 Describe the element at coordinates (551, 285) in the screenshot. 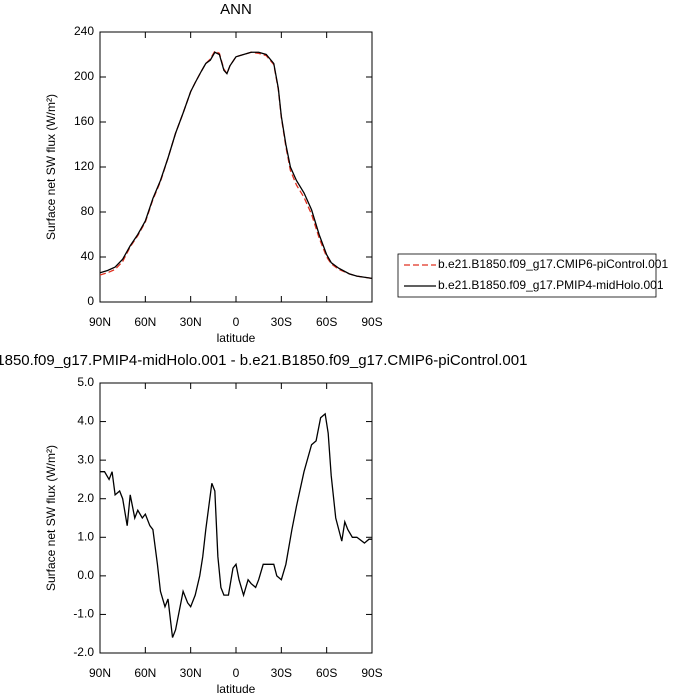

I see `legend-label: b.e21.B1850.f09_g17.PMIP4-midHolo.001` at that location.